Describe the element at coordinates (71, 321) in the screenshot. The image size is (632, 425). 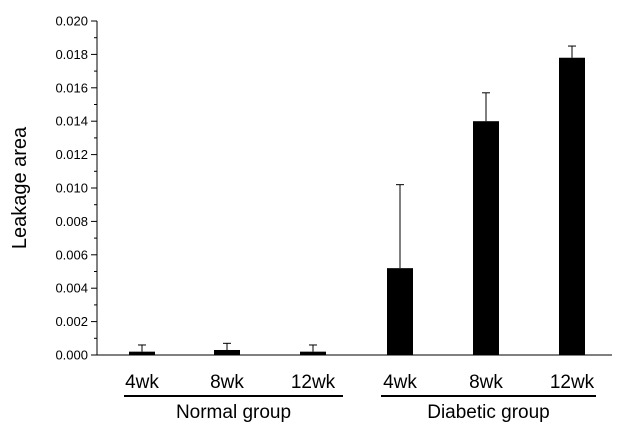
I see `y-tick-label: 0.002` at that location.